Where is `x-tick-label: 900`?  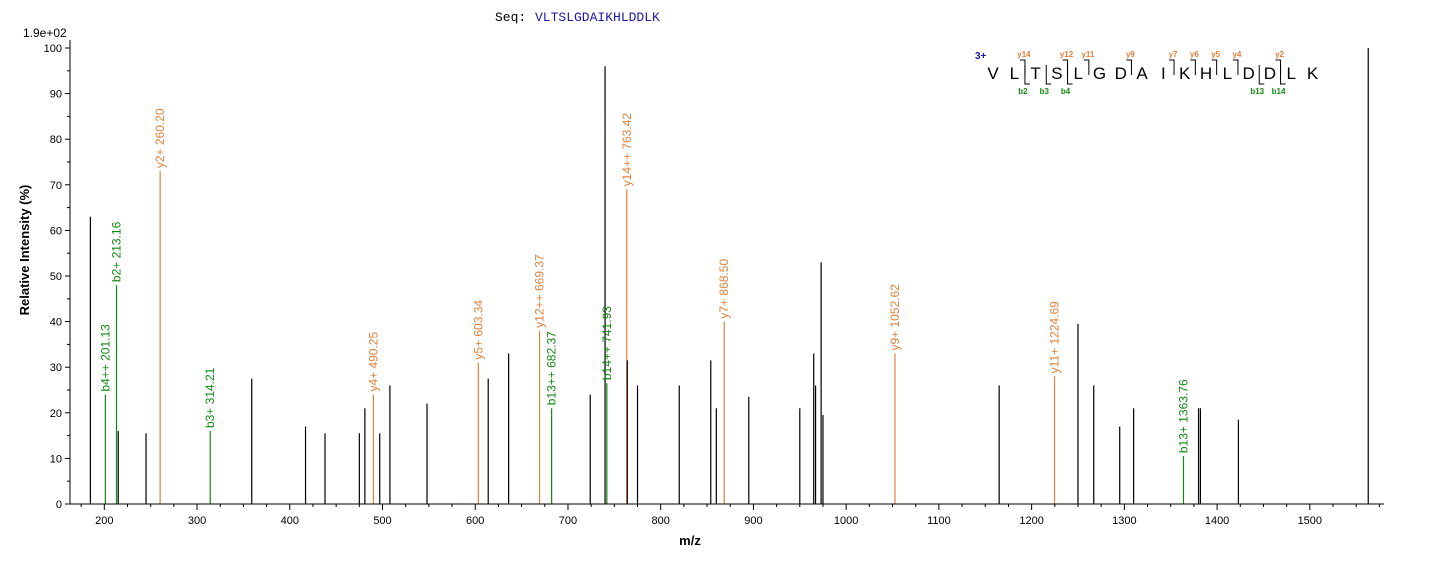
x-tick-label: 900 is located at coordinates (753, 521).